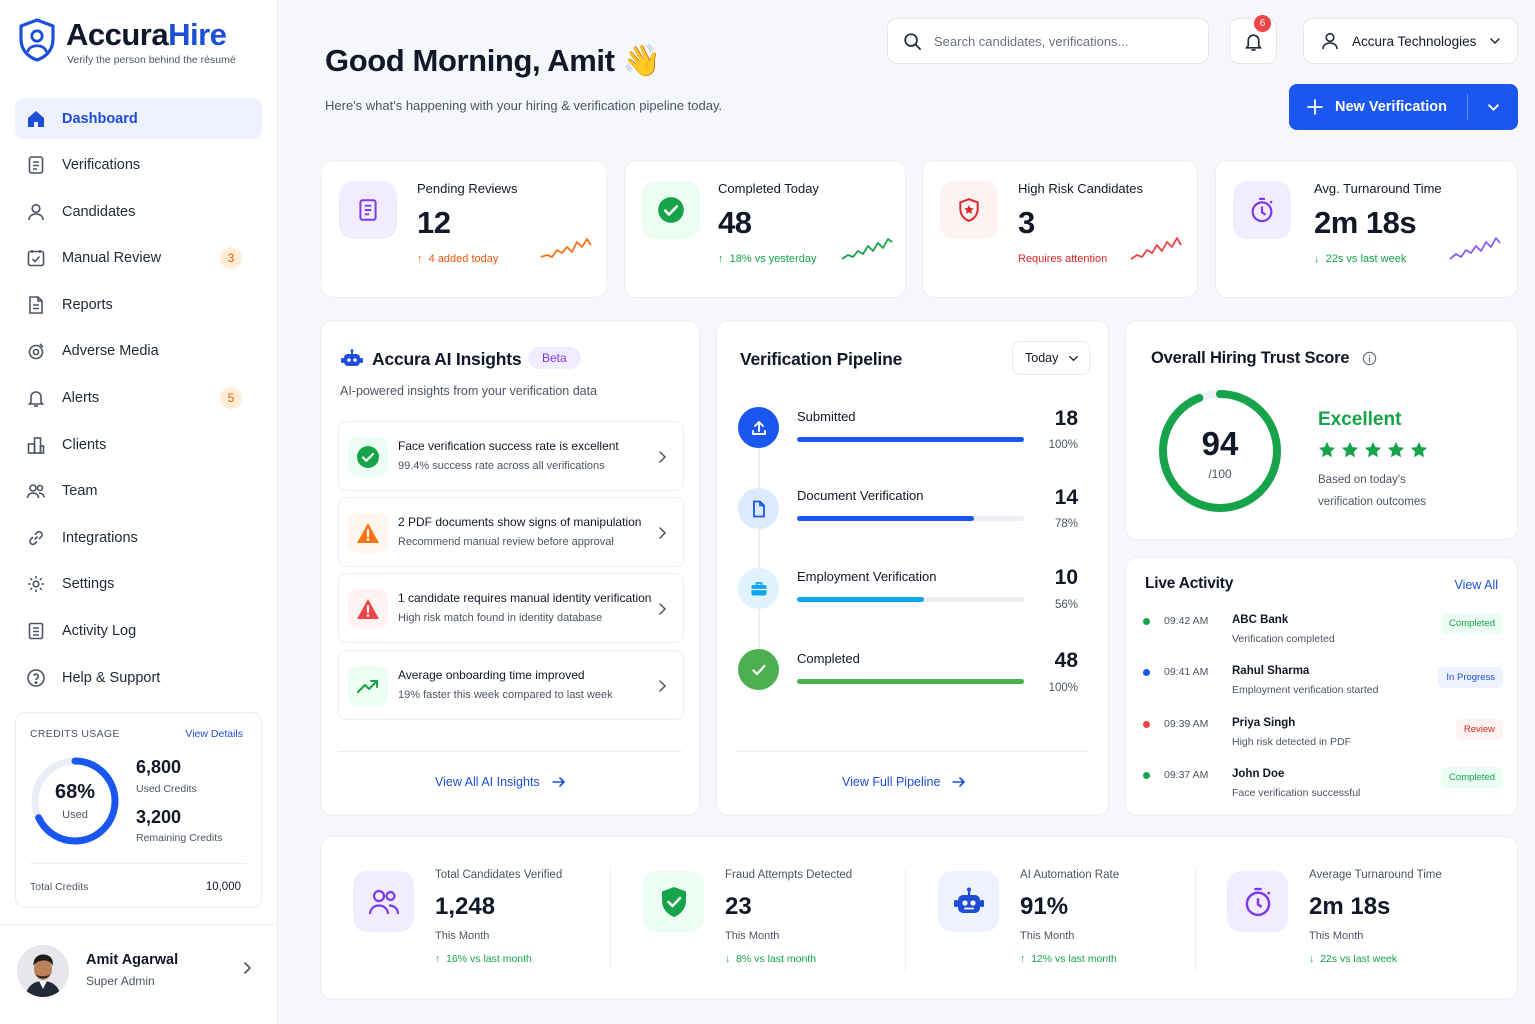 The height and width of the screenshot is (1024, 1535). What do you see at coordinates (759, 545) in the screenshot?
I see `pipeline-connector` at bounding box center [759, 545].